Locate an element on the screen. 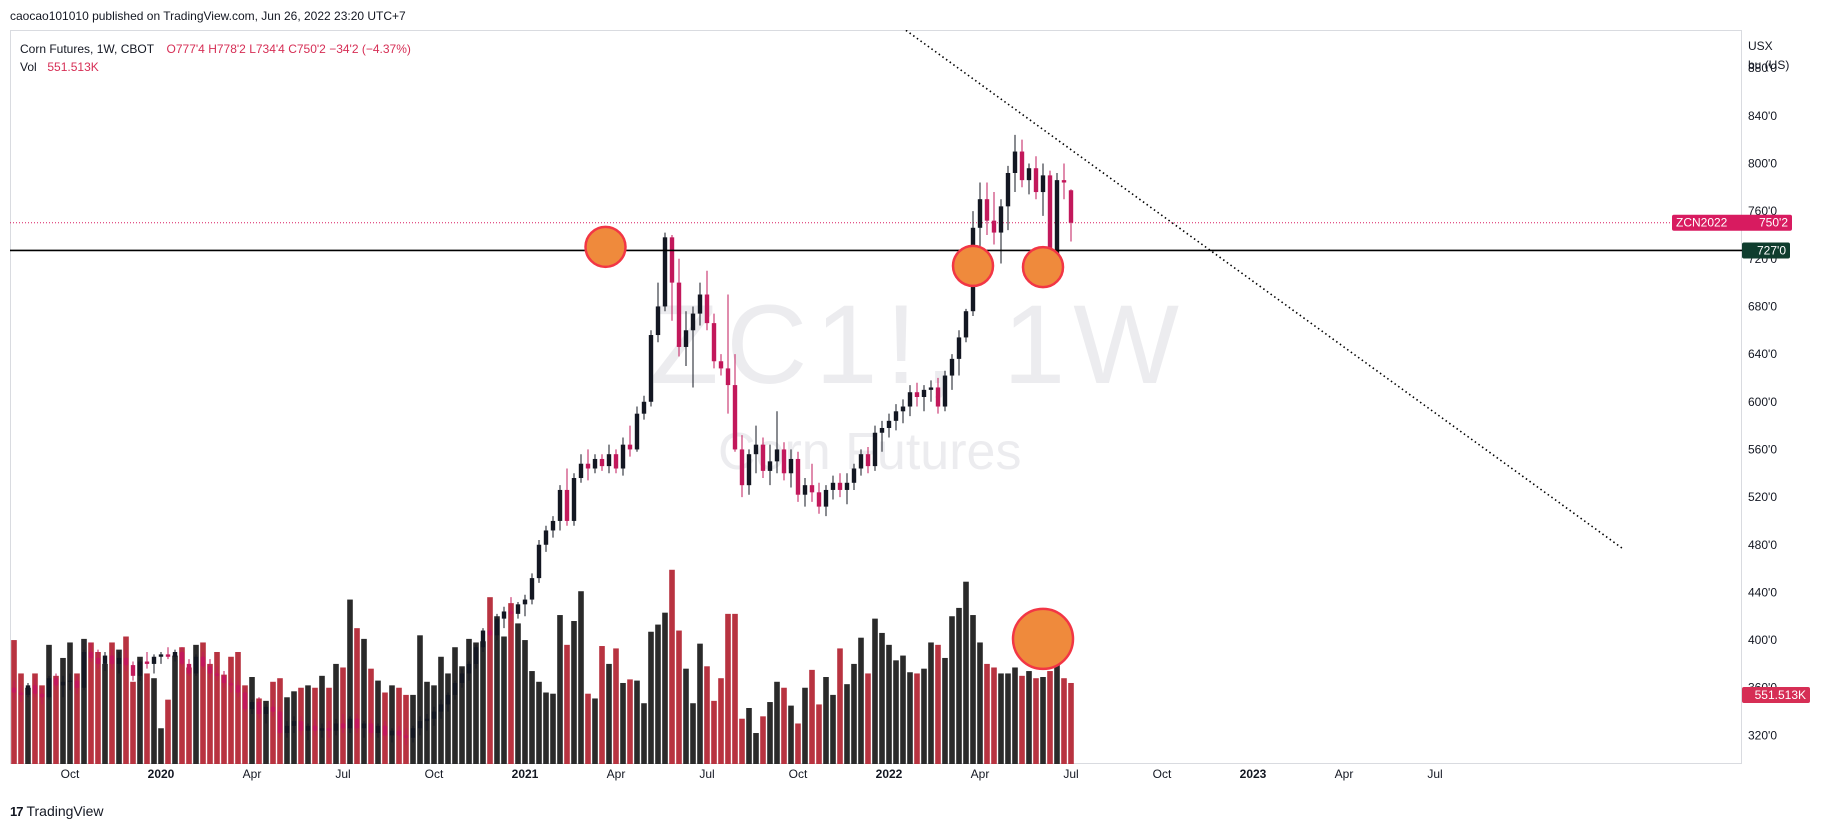 This screenshot has height=832, width=1822. legend-symbol-label: Corn Futures, 1W, CBOT is located at coordinates (87, 49).